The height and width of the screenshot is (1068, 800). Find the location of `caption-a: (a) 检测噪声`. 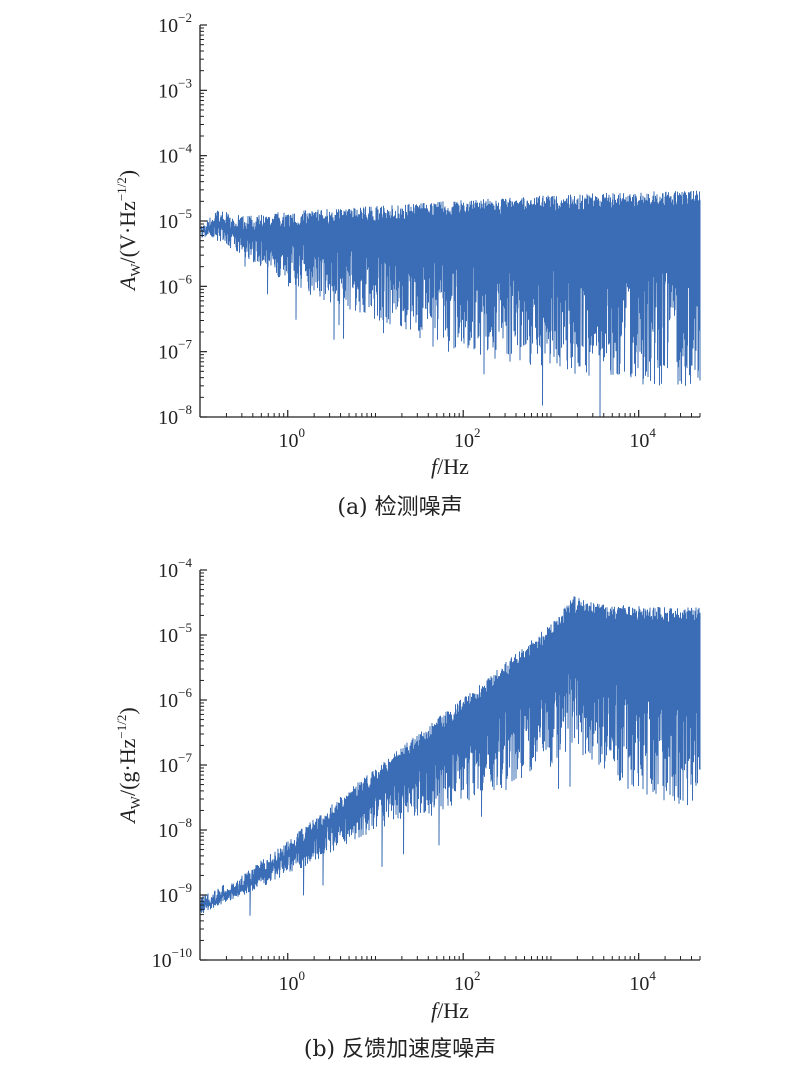

caption-a: (a) 检测噪声 is located at coordinates (399, 507).